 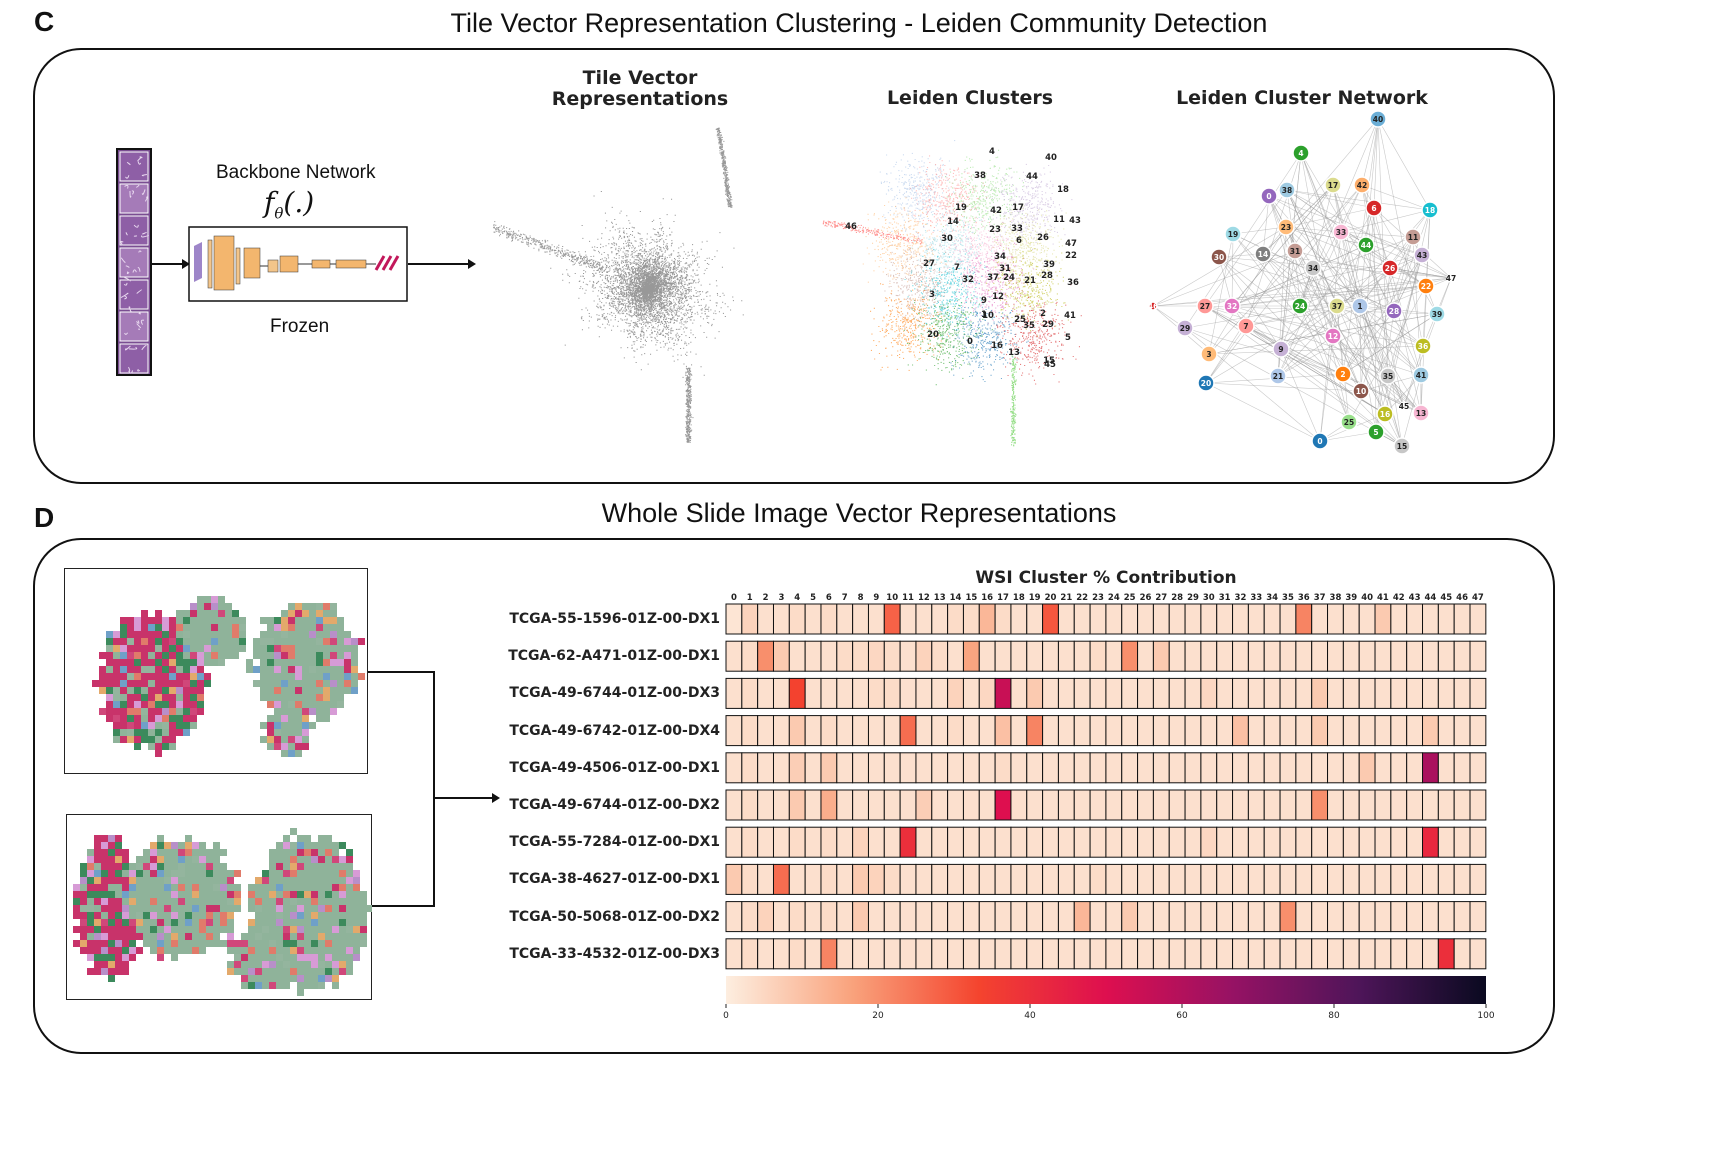 What do you see at coordinates (1362, 185) in the screenshot?
I see `network-node-label: 42` at bounding box center [1362, 185].